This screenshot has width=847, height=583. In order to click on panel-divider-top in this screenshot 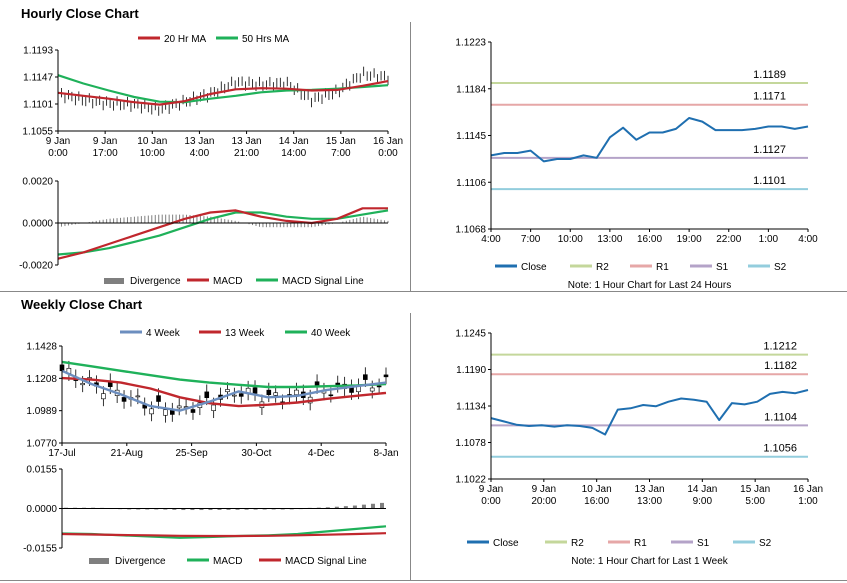, I will do `click(410, 156)`.